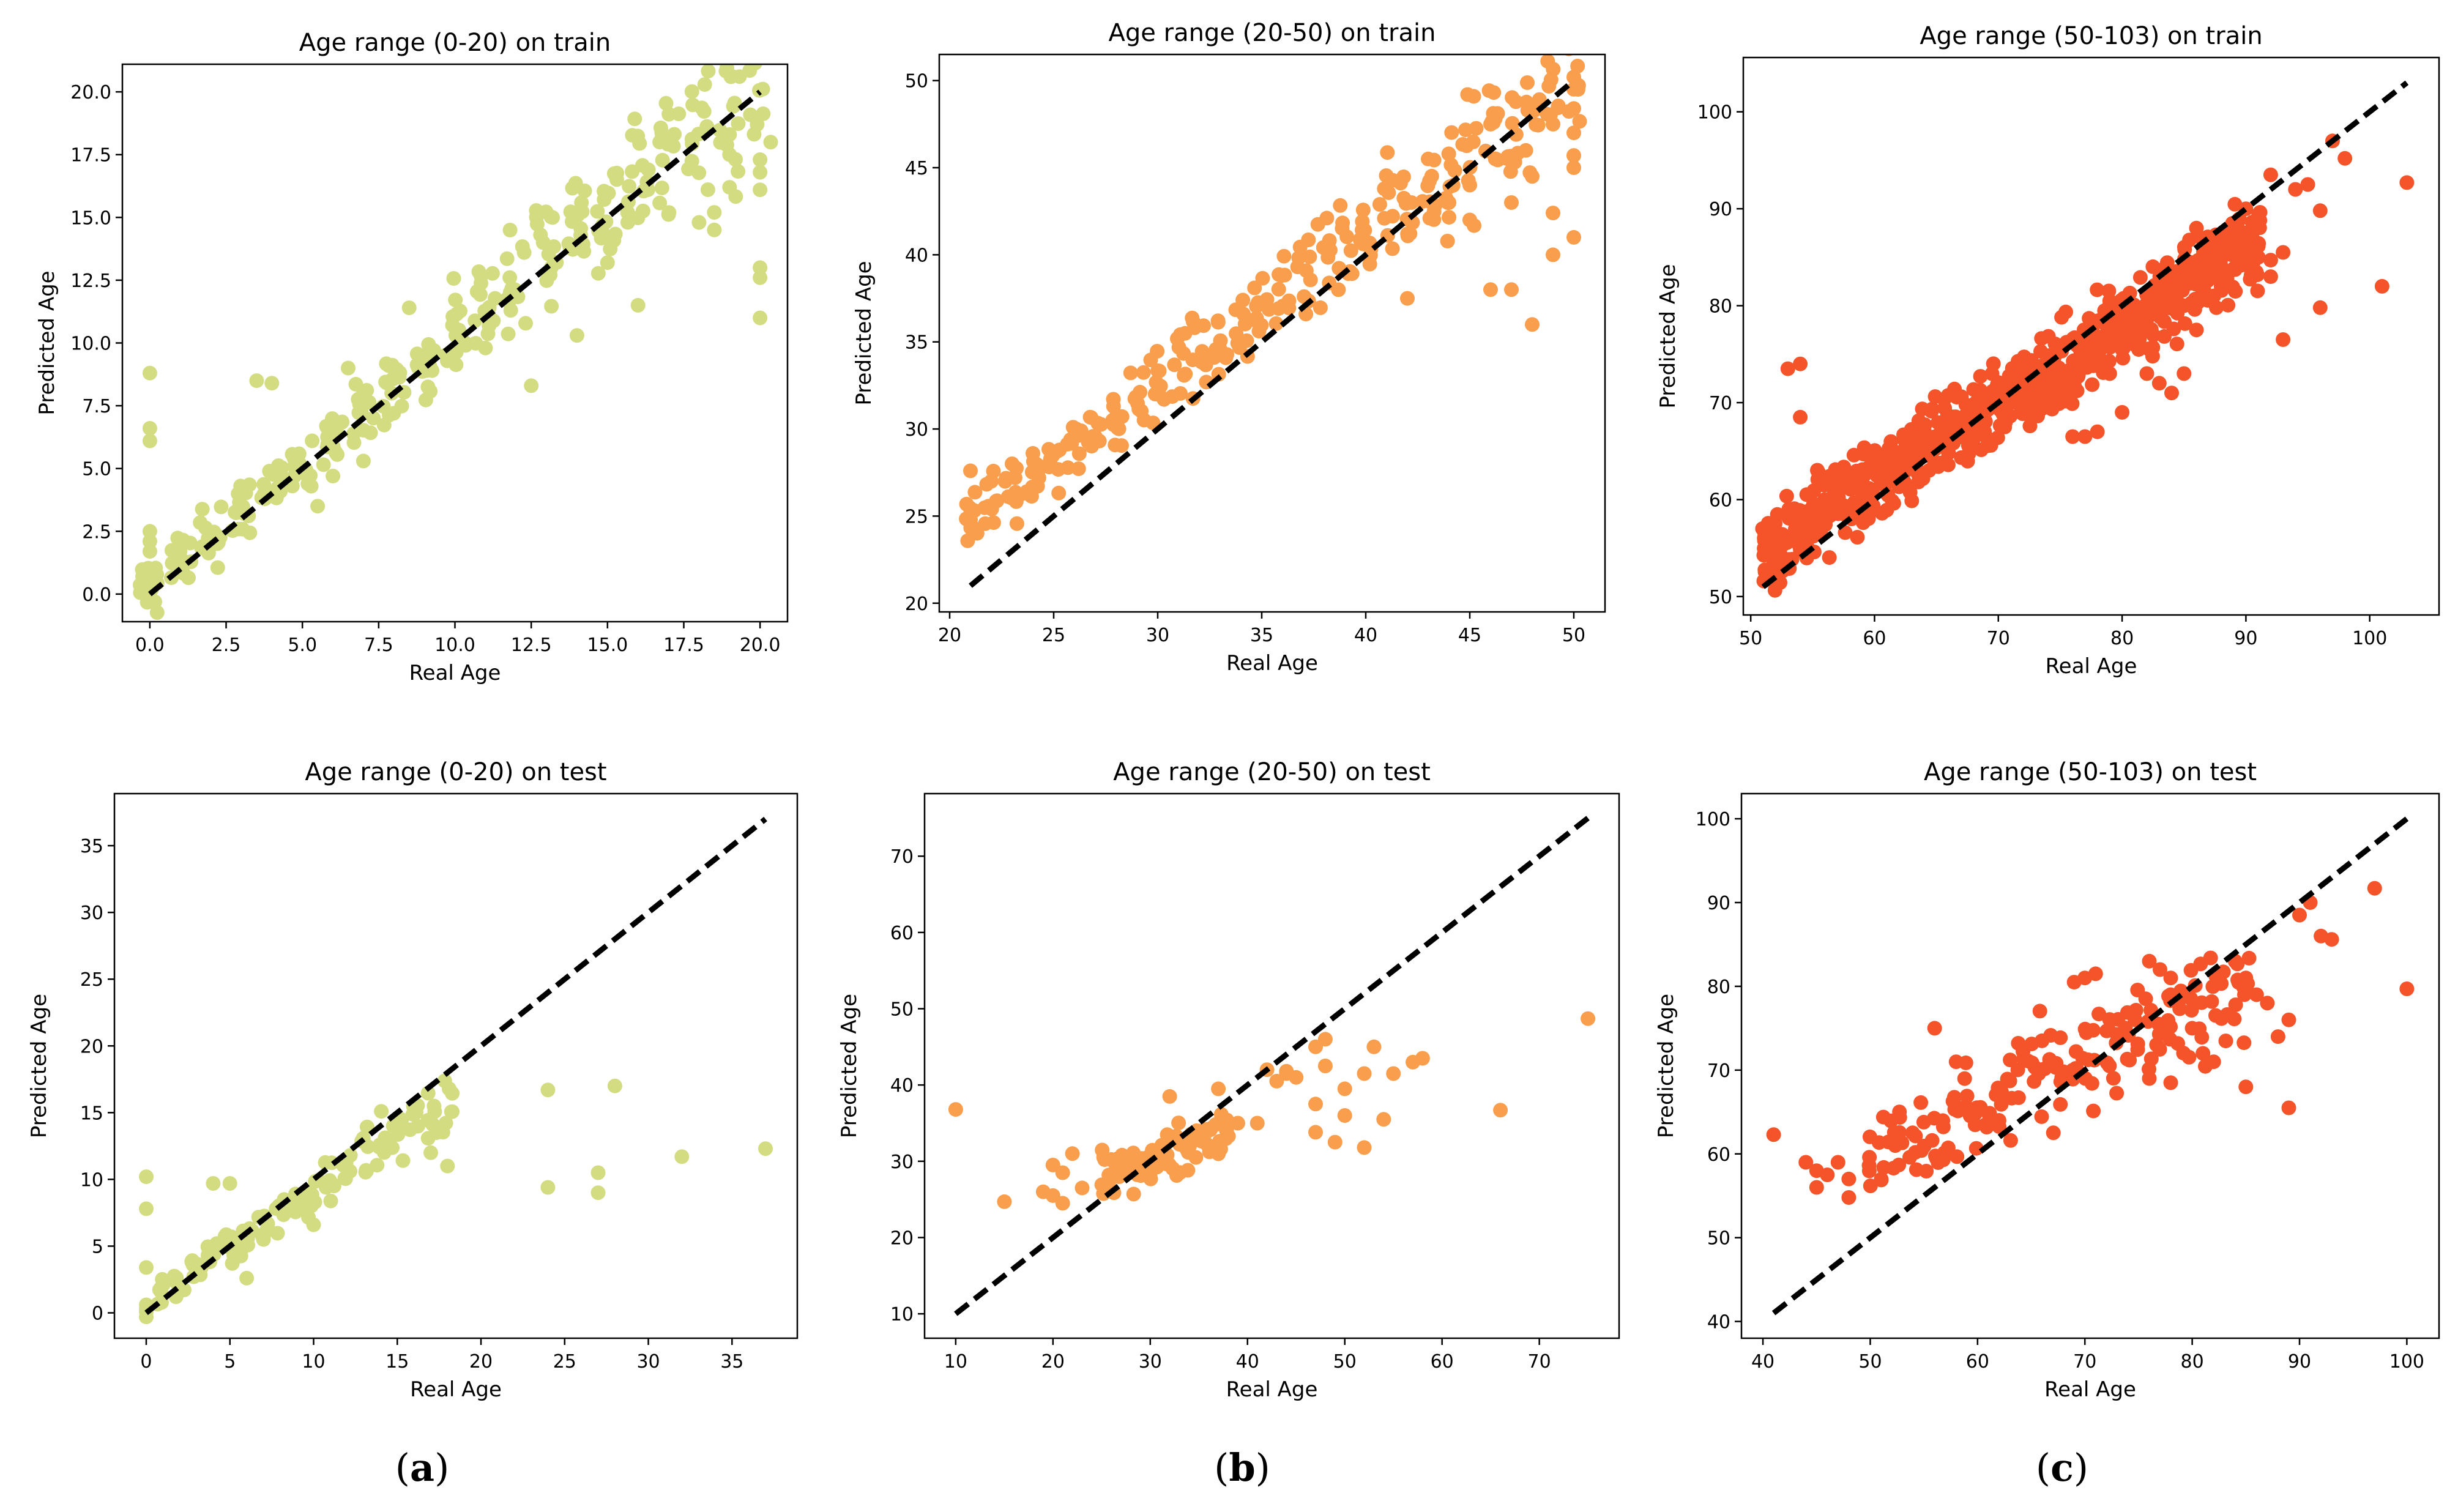 This screenshot has width=2458, height=1512. Describe the element at coordinates (1720, 210) in the screenshot. I see `y-tick-label: 90` at that location.